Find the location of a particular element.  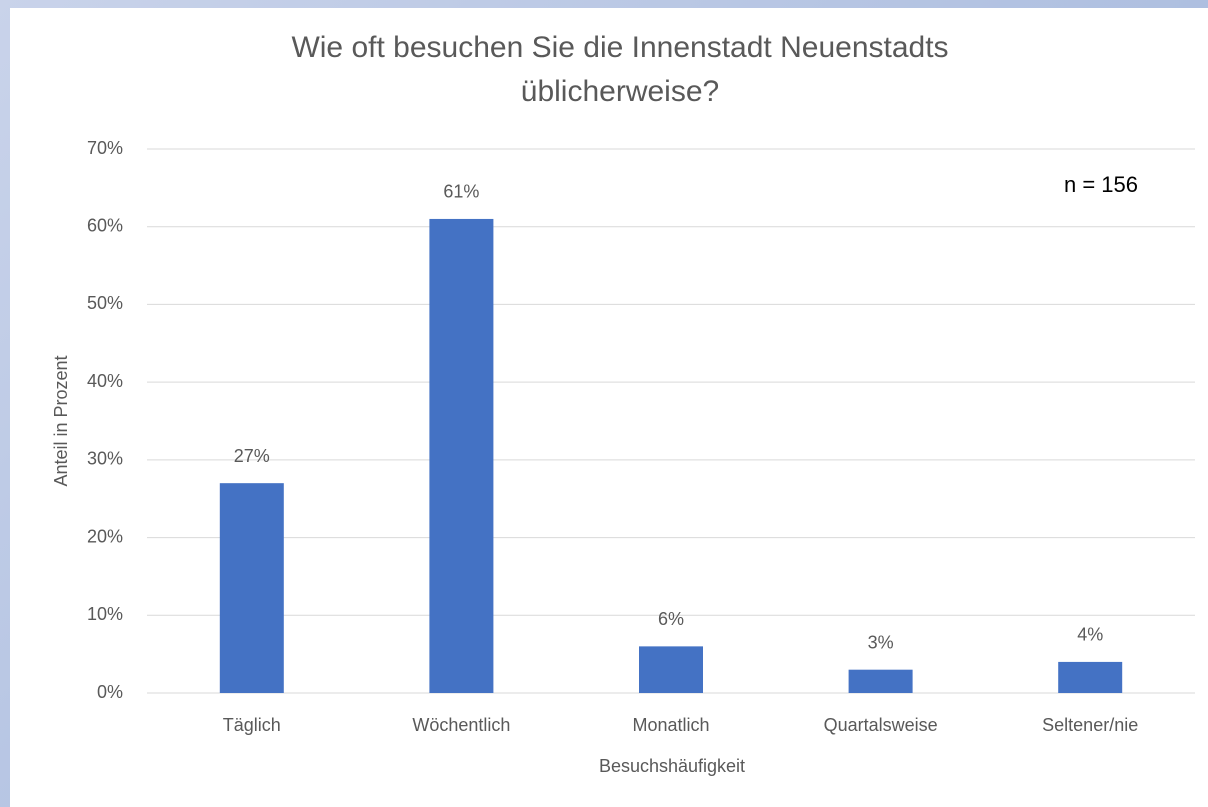

x-tick-label: Wöchentlich is located at coordinates (461, 725).